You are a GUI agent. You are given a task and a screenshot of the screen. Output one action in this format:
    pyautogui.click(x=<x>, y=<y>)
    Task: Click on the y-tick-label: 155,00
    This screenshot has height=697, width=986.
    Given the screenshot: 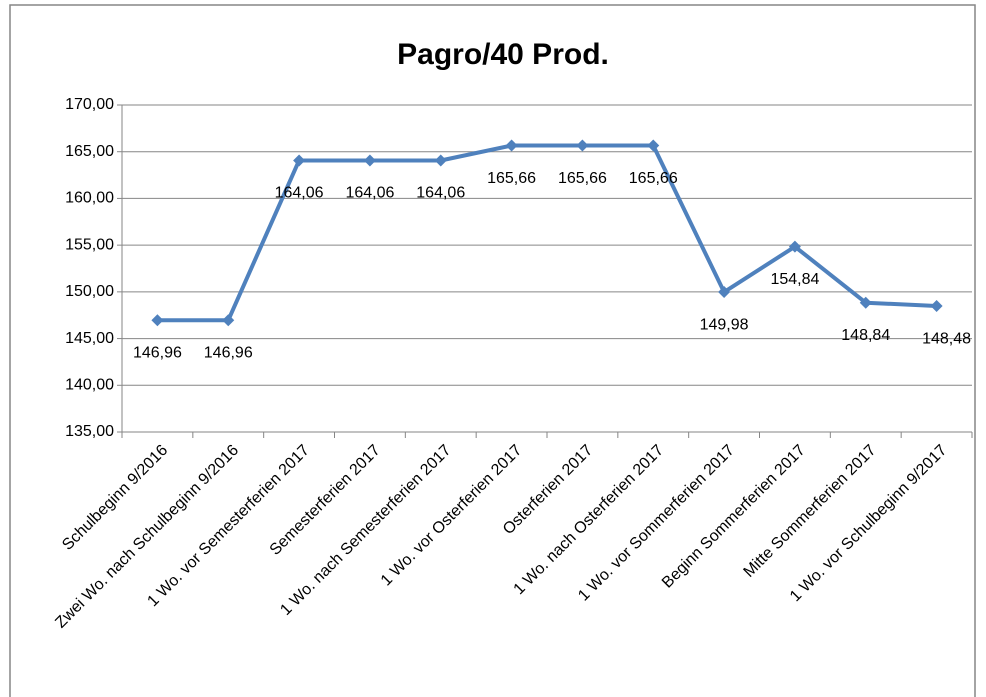 What is the action you would take?
    pyautogui.click(x=89, y=244)
    